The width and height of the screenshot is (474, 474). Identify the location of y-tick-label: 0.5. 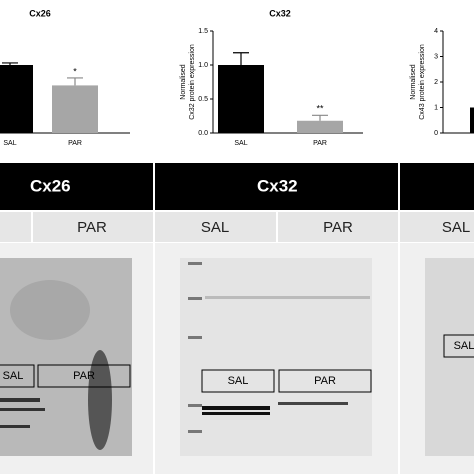
(203, 99).